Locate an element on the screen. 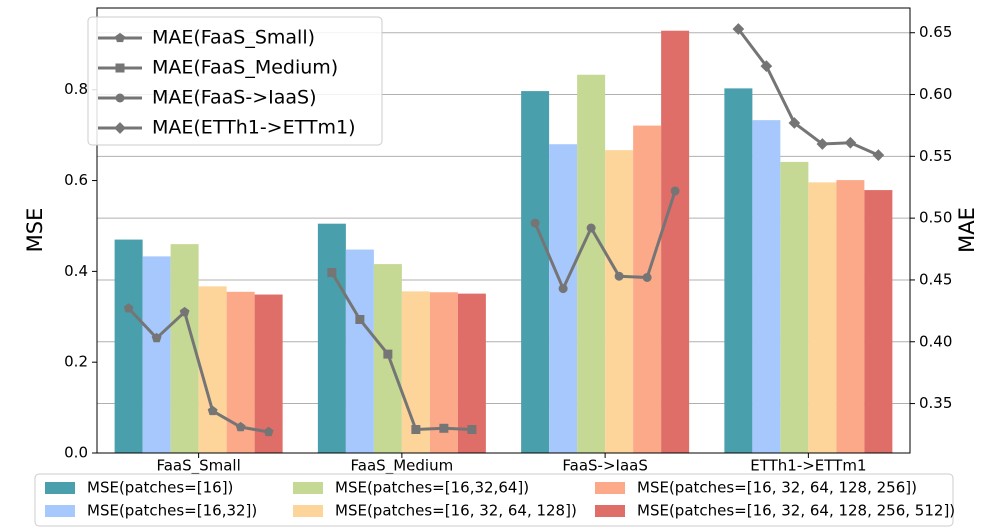 The width and height of the screenshot is (997, 532). legend-label: MAE(ETTh1->ETTm1) is located at coordinates (254, 128).